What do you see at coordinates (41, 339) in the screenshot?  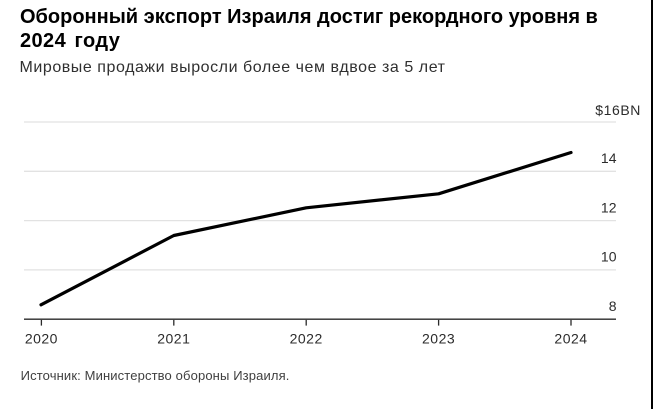 I see `svg-text: 2020` at bounding box center [41, 339].